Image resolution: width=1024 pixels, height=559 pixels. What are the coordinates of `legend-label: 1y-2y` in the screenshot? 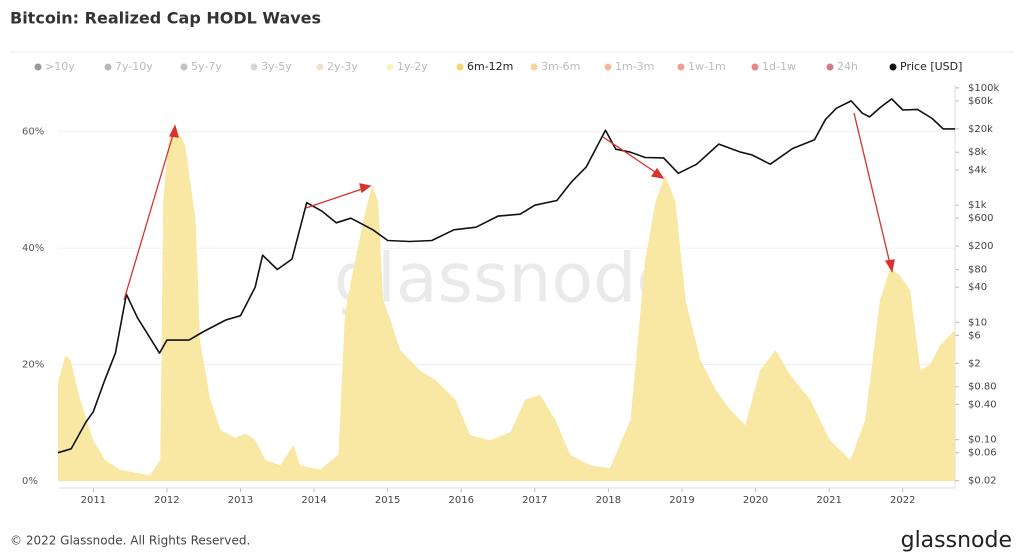 It's located at (412, 66).